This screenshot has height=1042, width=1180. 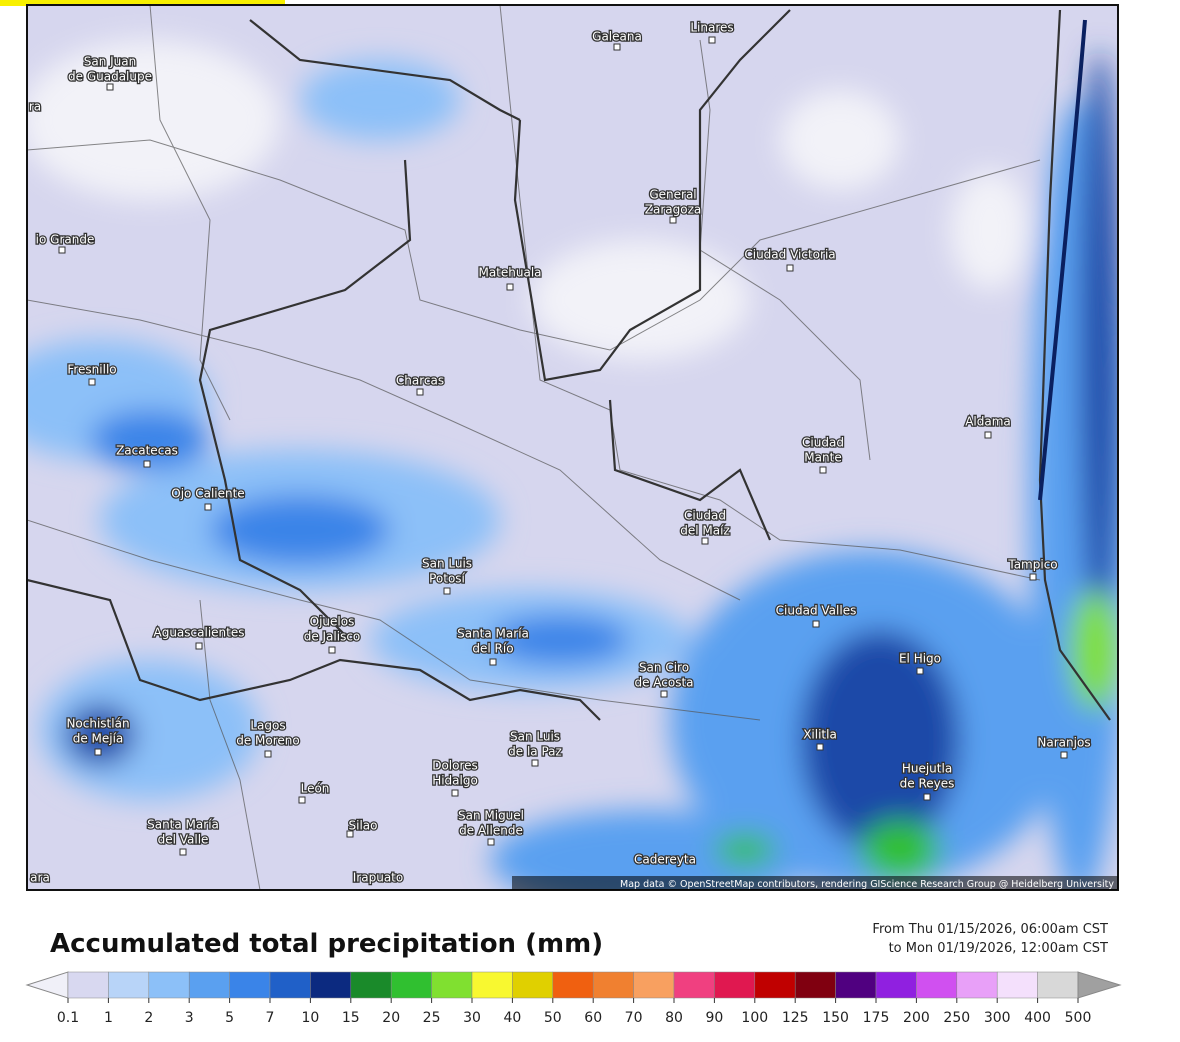 I want to click on place-name: Charcas, so click(x=420, y=381).